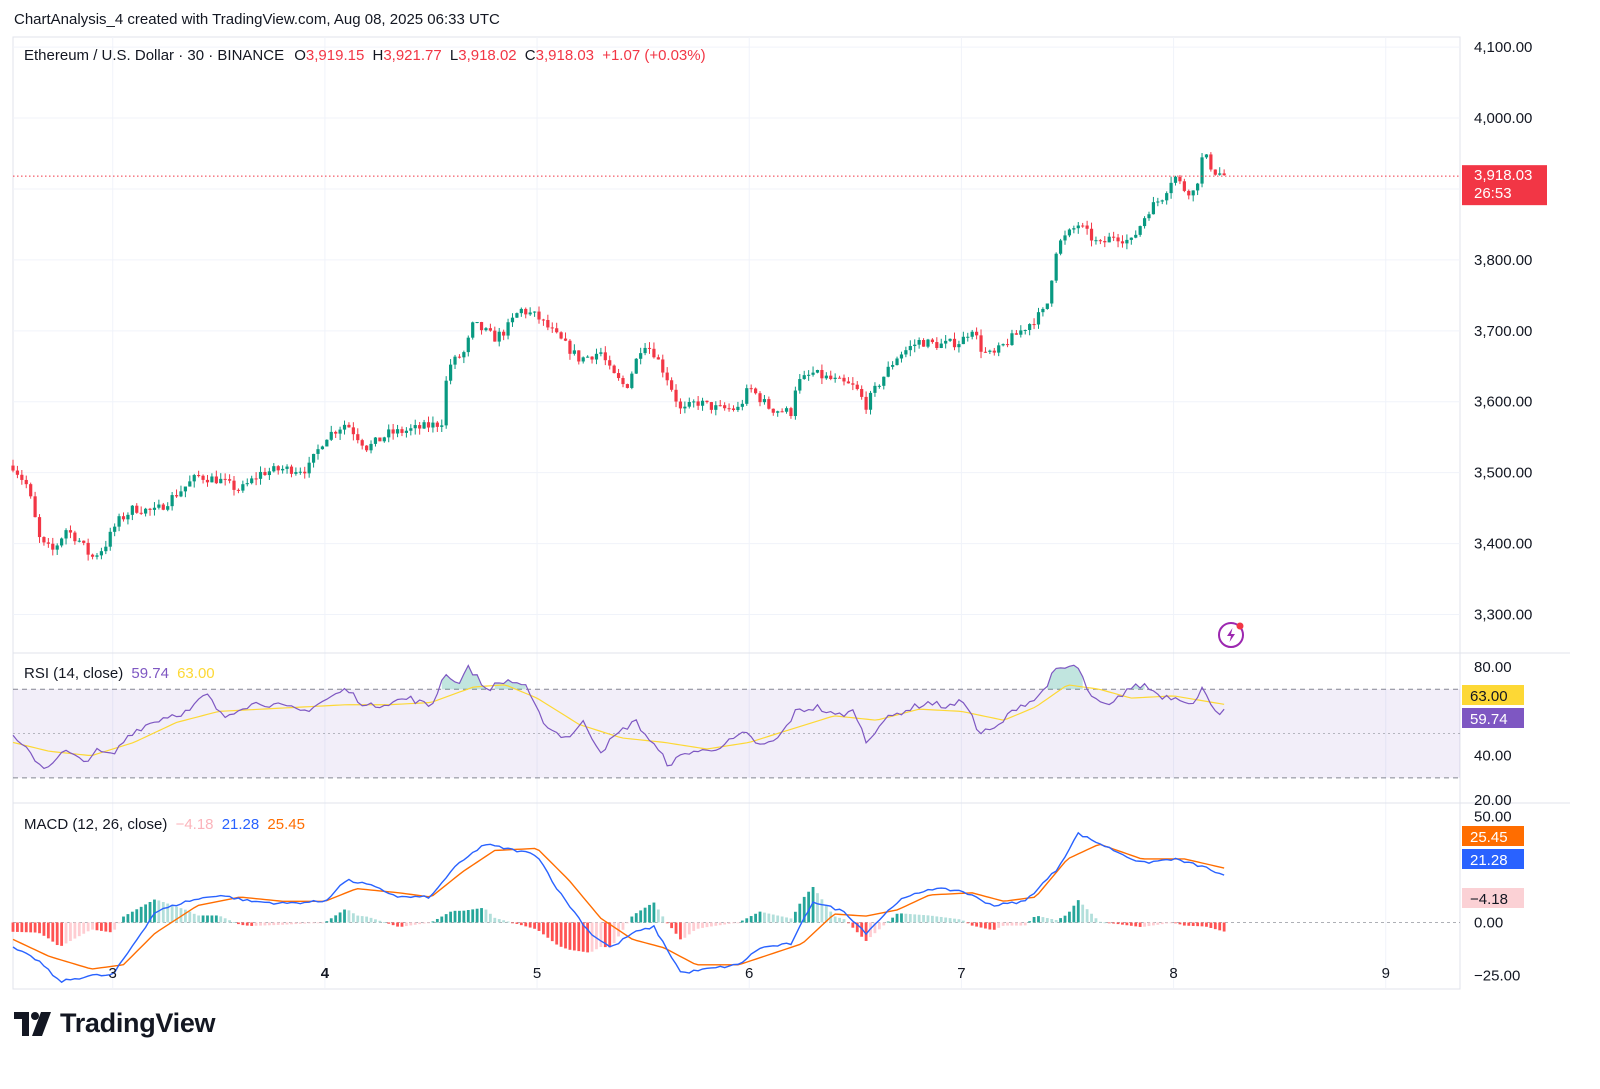  I want to click on rsi-ma-line, so click(618, 720).